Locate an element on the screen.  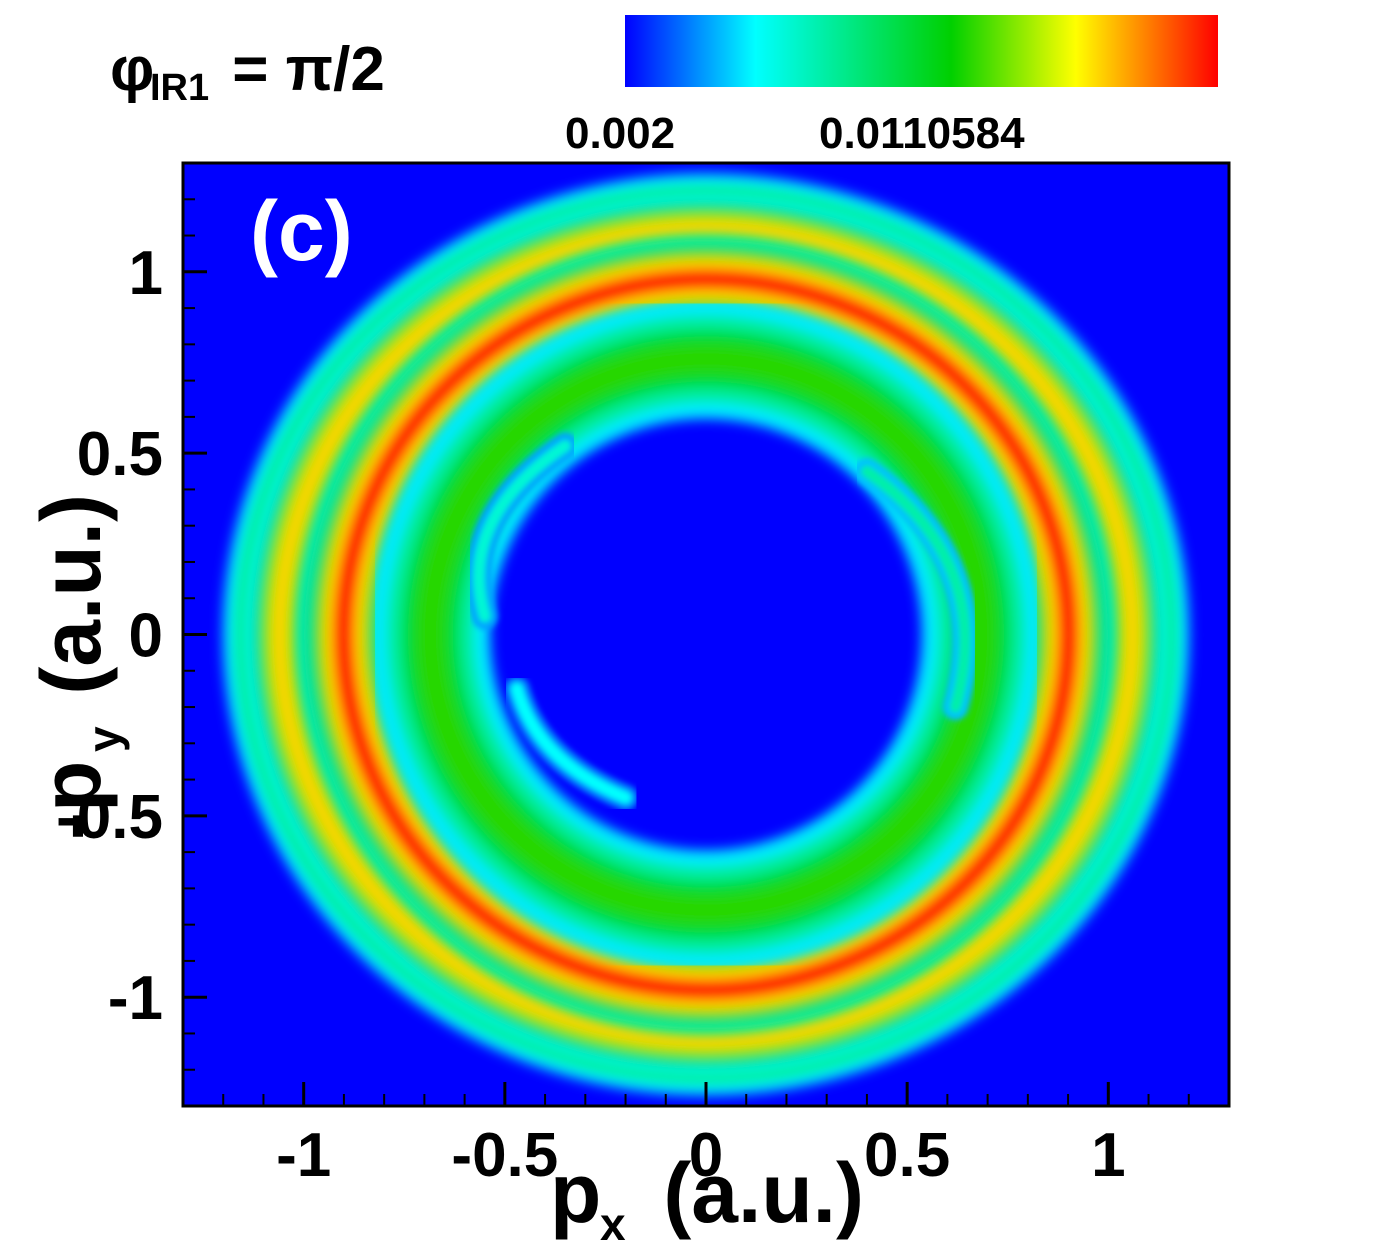
y-axis-label: -p y (a.u.) is located at coordinates (77, 667).